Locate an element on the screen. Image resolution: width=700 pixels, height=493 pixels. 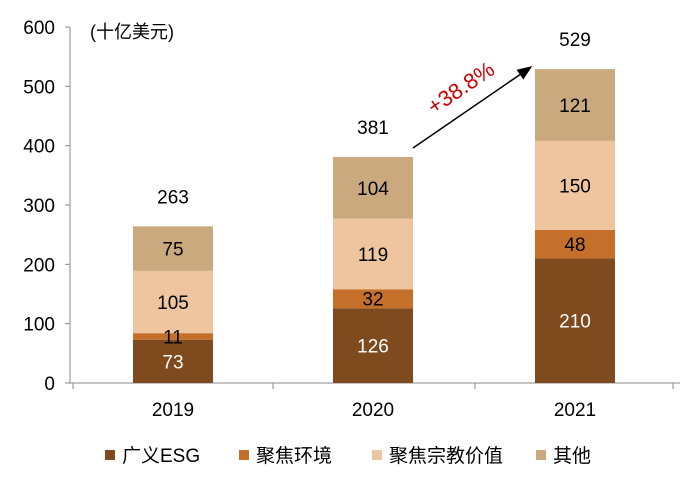
data-label: 150 is located at coordinates (575, 186).